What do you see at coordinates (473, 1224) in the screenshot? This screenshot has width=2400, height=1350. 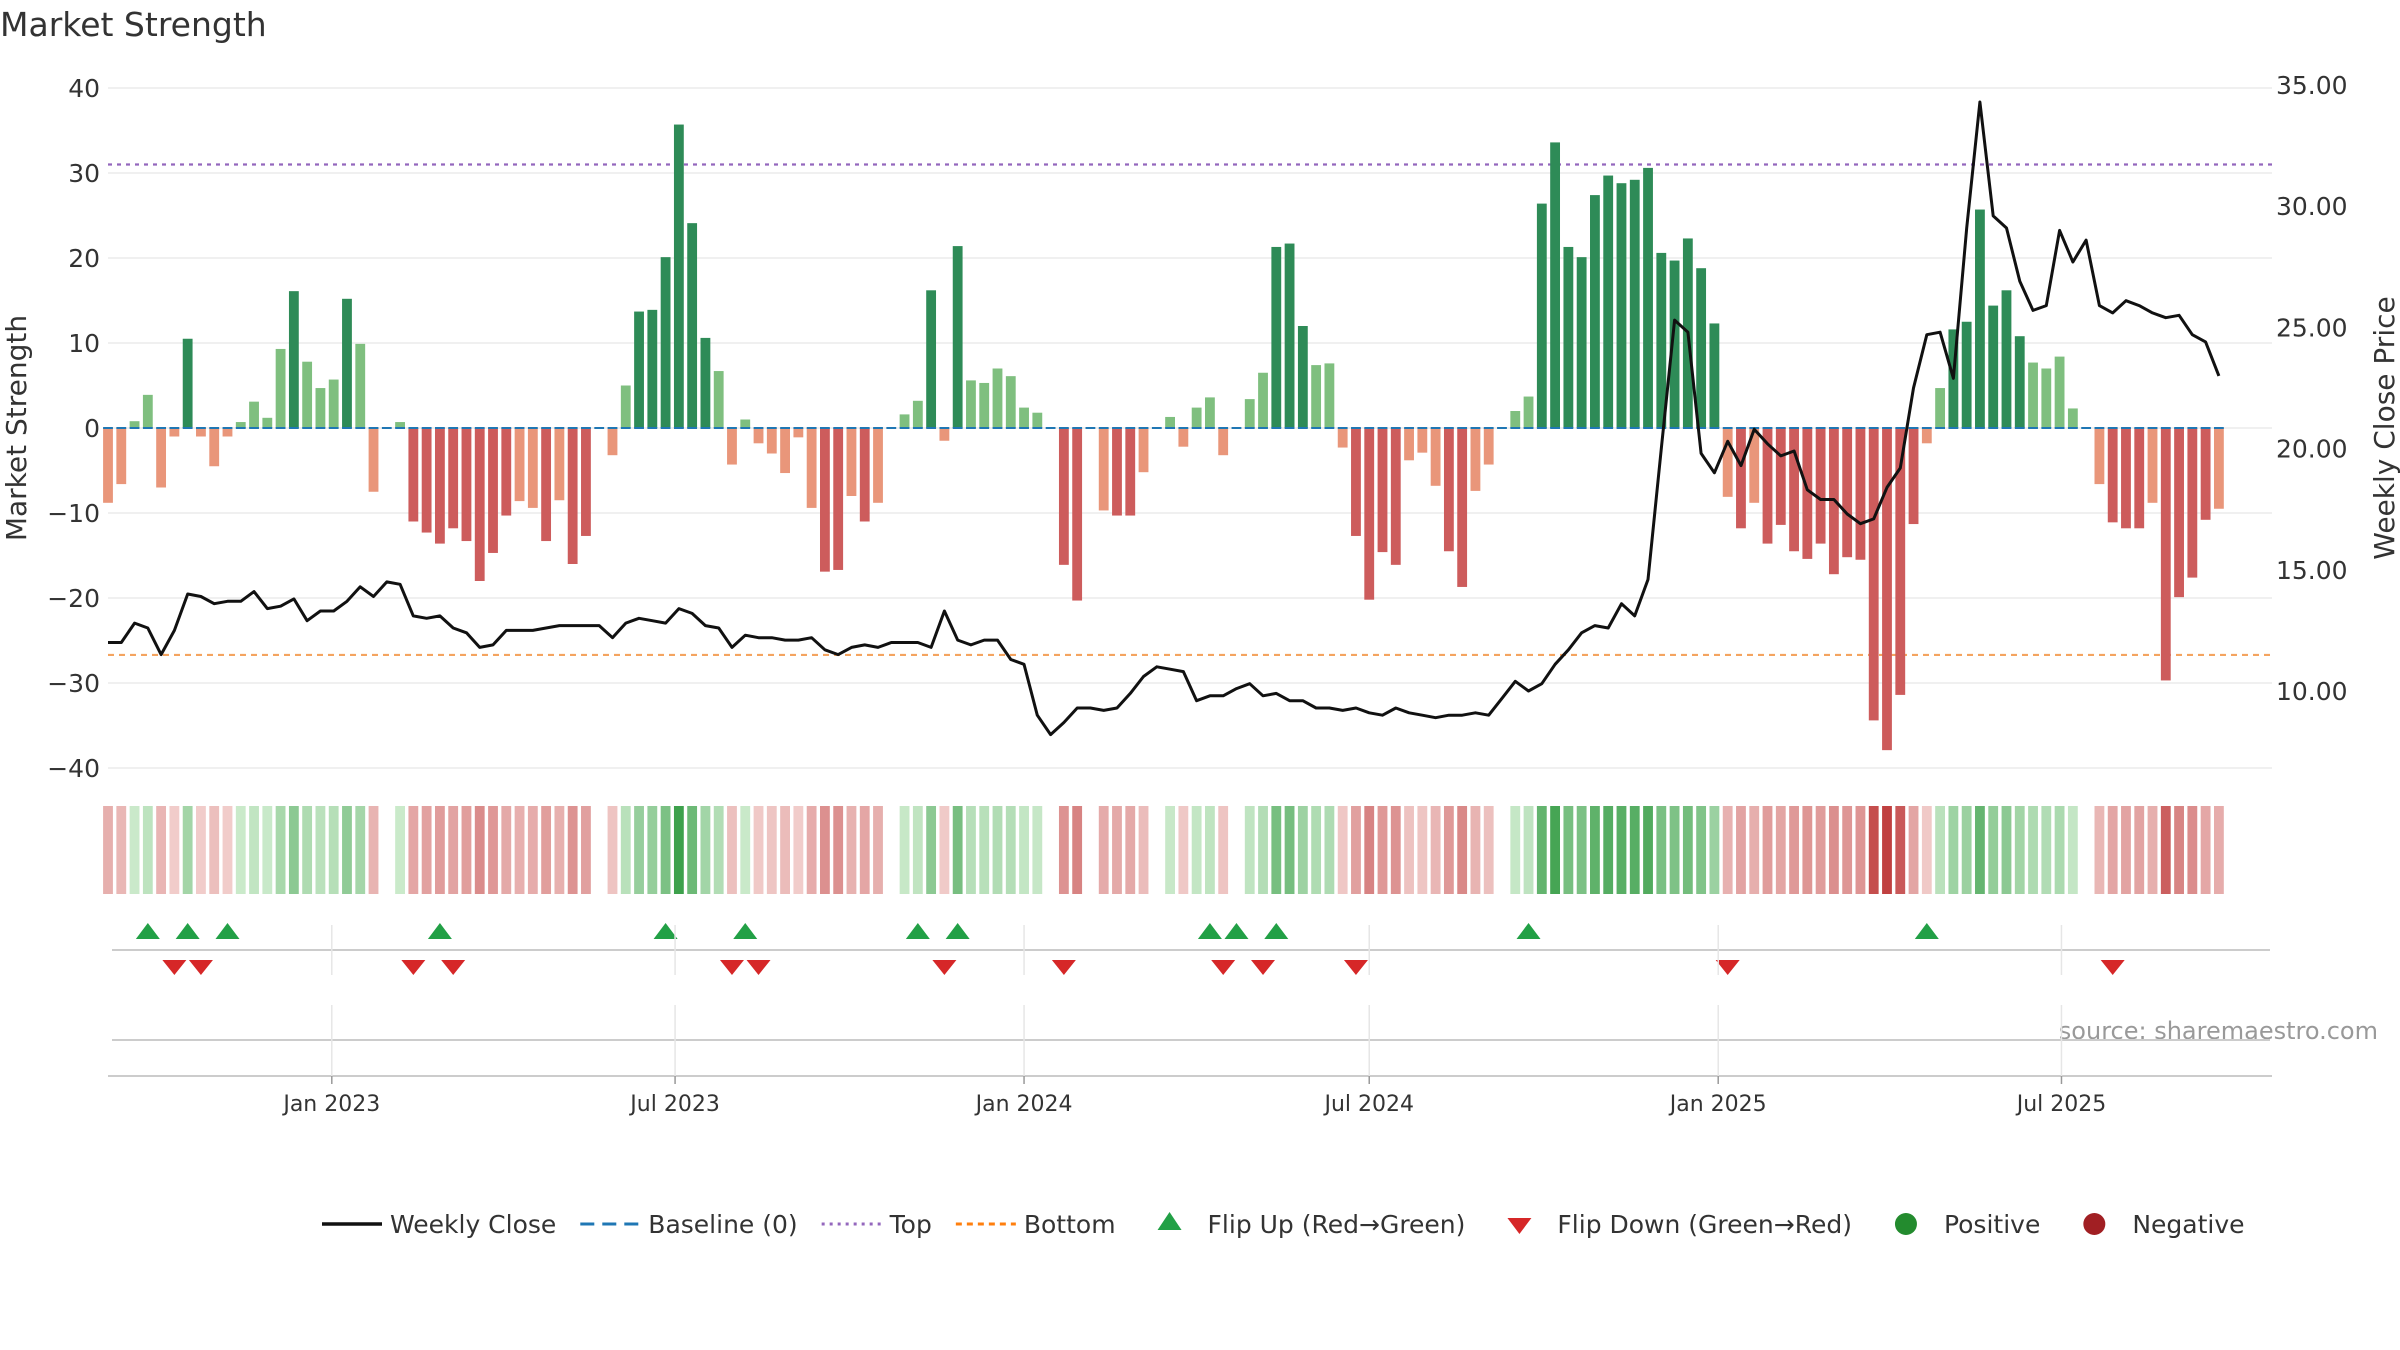 I see `legend-label: Weekly Close` at bounding box center [473, 1224].